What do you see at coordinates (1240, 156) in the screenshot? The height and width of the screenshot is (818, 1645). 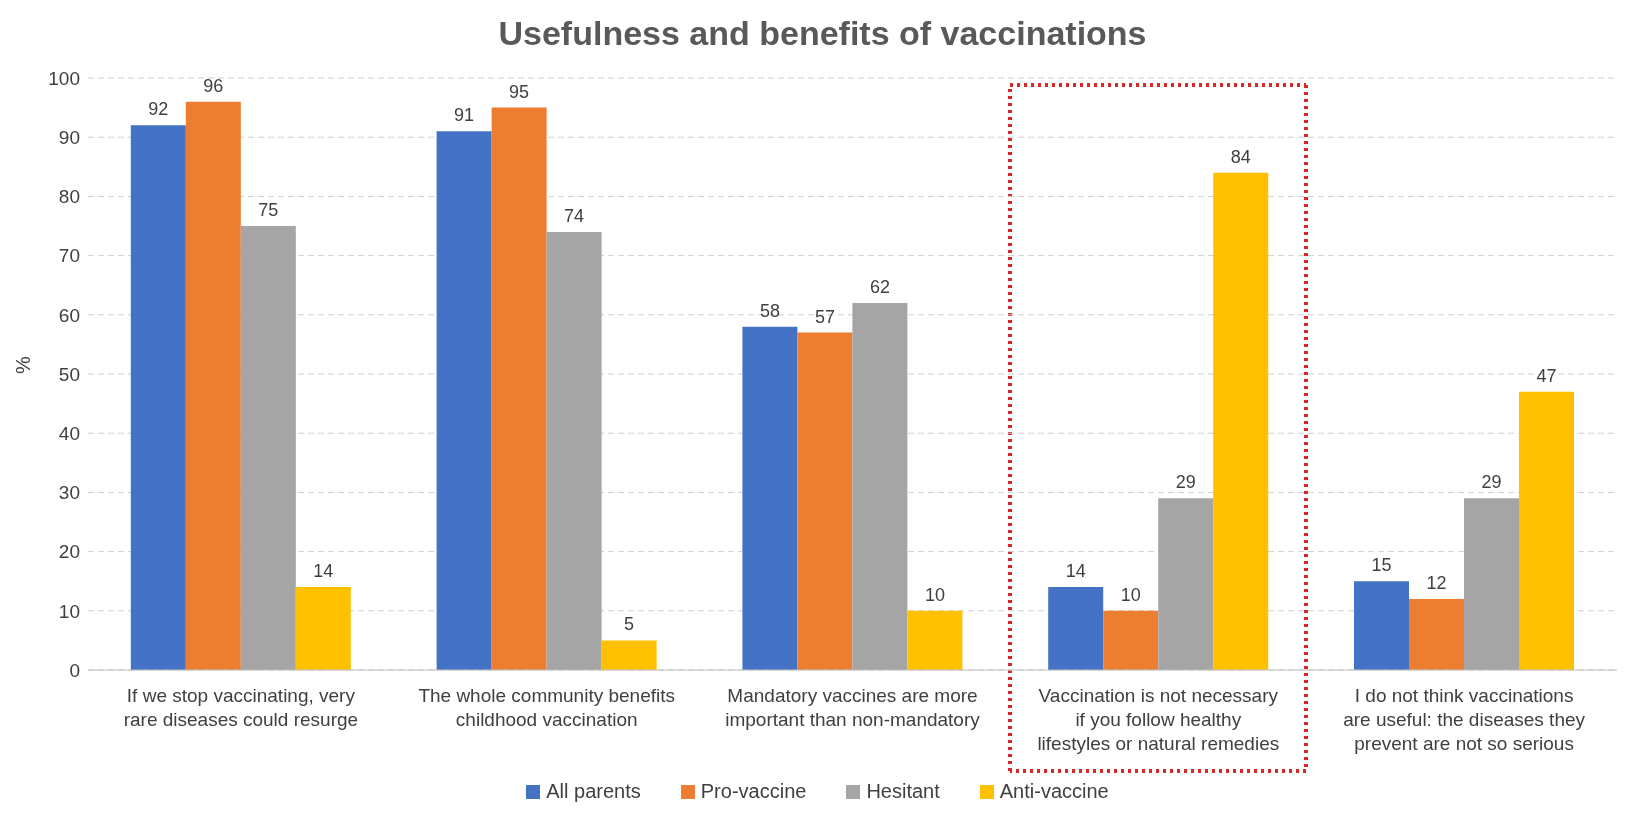 I see `data-label: 84` at bounding box center [1240, 156].